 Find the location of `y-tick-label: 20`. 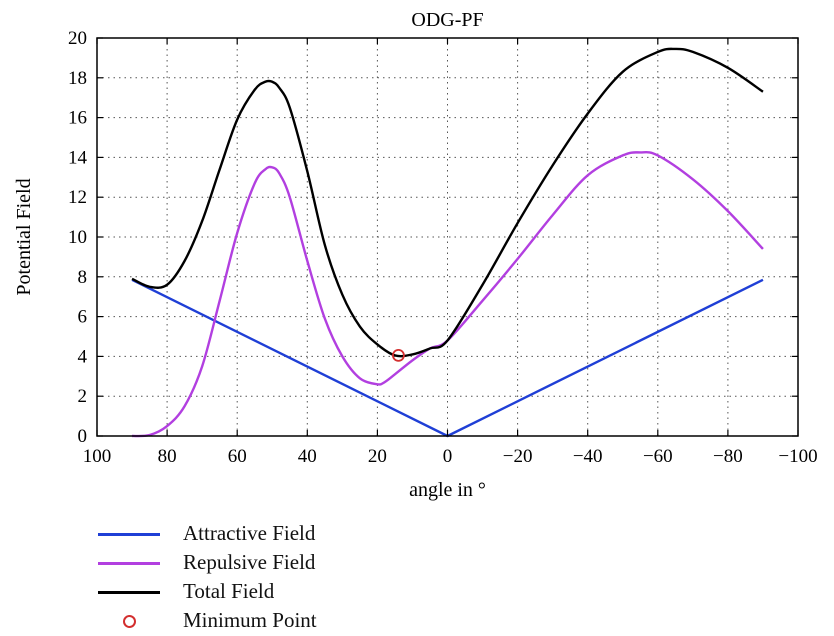

y-tick-label: 20 is located at coordinates (77, 38).